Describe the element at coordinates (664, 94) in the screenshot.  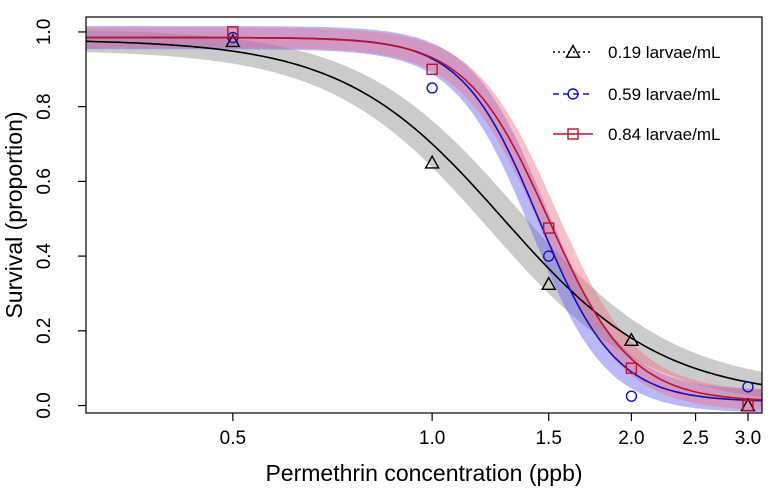
I see `legend-label-series-2: 0.59 larvae/mL` at that location.